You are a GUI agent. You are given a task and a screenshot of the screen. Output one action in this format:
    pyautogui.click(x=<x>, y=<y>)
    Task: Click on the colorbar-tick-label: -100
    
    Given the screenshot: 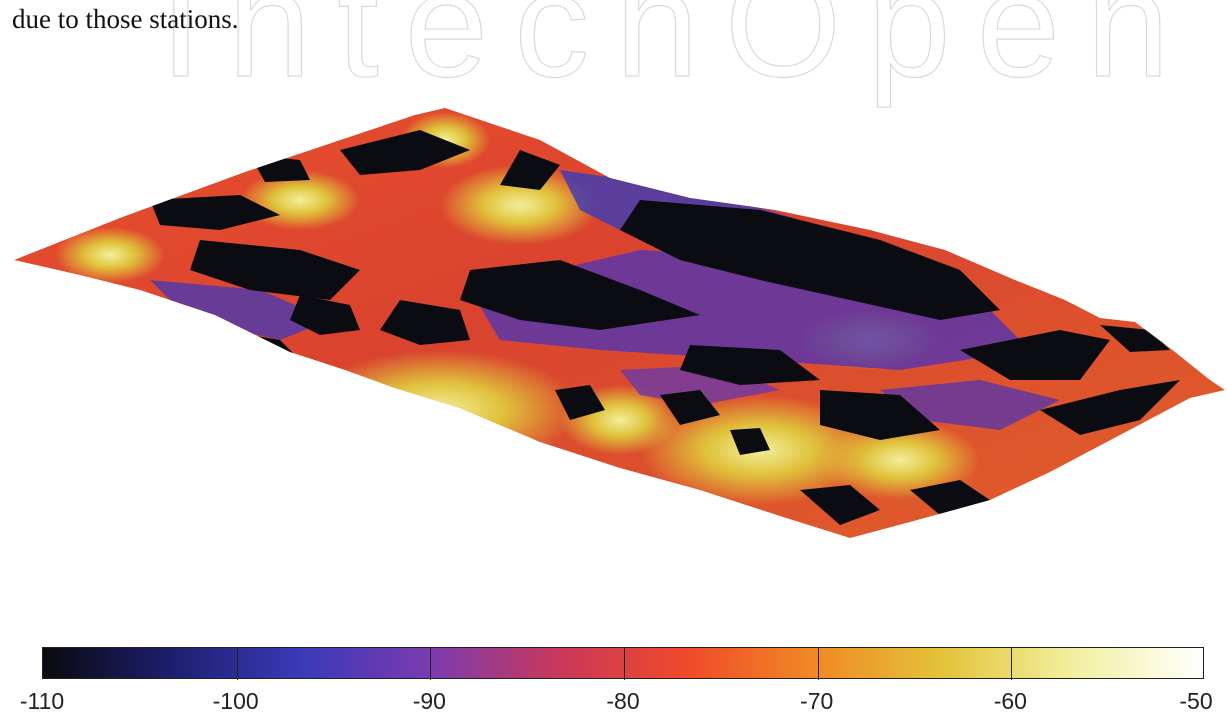 What is the action you would take?
    pyautogui.click(x=235, y=701)
    